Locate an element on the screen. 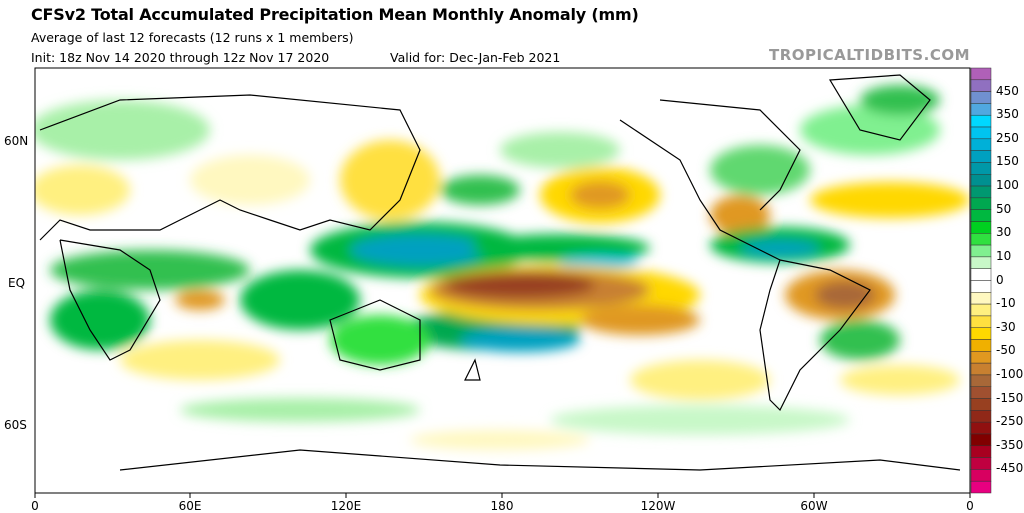 The image size is (1024, 513). colorbar-label: -250 is located at coordinates (1010, 421).